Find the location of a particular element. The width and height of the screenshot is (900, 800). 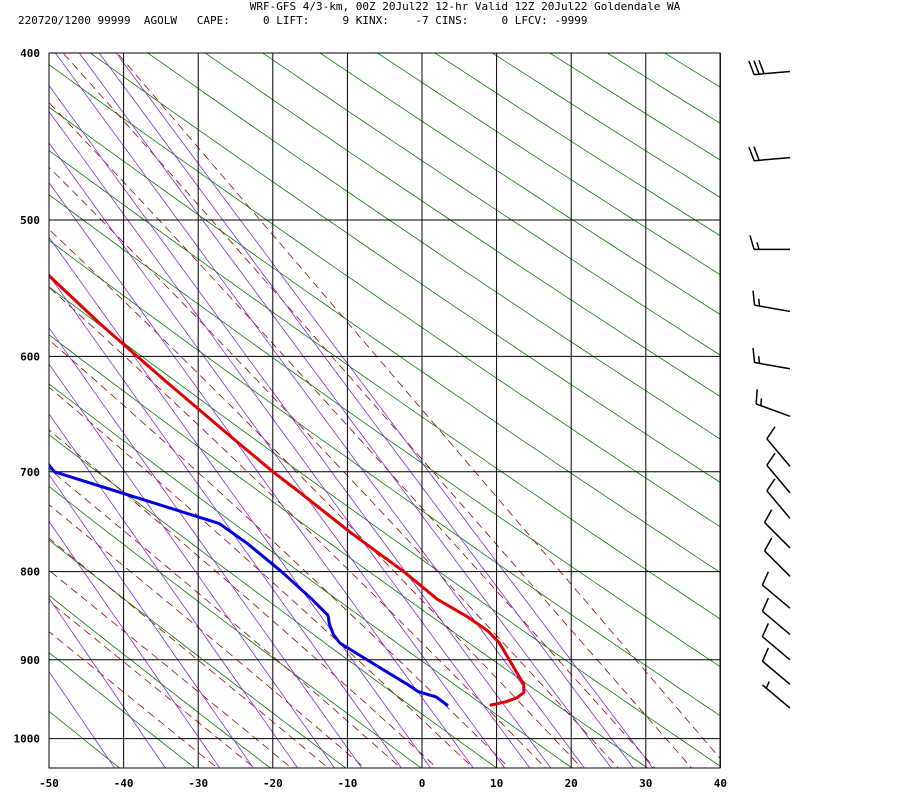

y-tick-label: 700 is located at coordinates (30, 472).